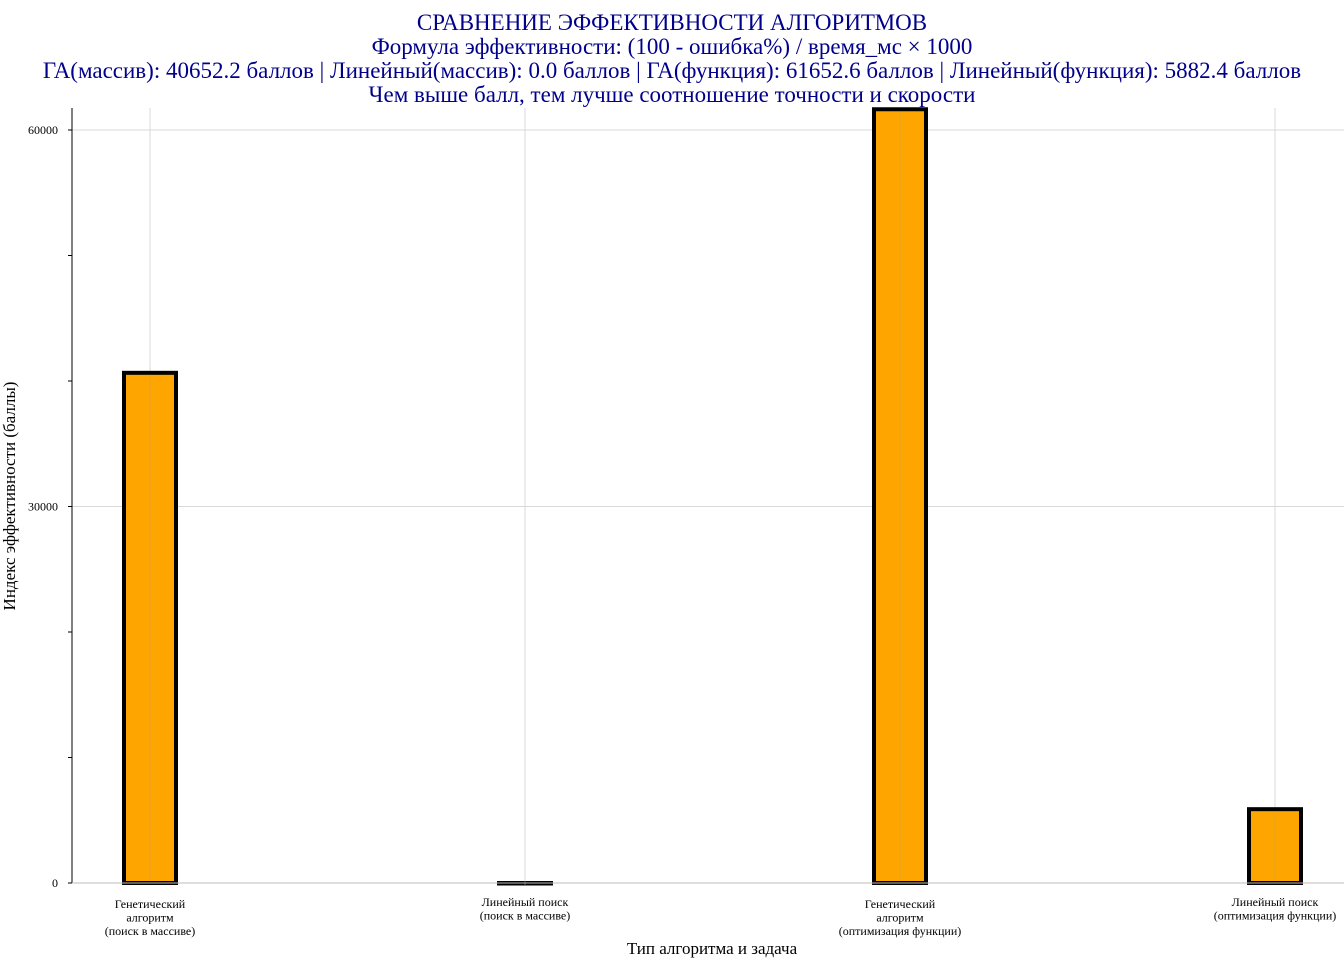 The height and width of the screenshot is (960, 1344). Describe the element at coordinates (43, 130) in the screenshot. I see `y-tick-label: 60000` at that location.